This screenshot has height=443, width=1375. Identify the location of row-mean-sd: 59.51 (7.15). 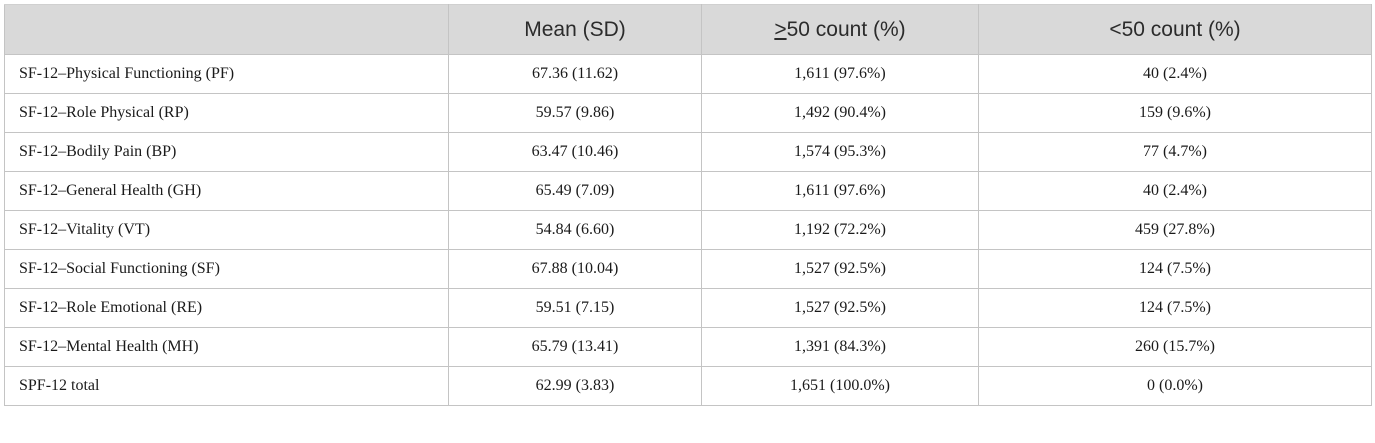
(575, 308).